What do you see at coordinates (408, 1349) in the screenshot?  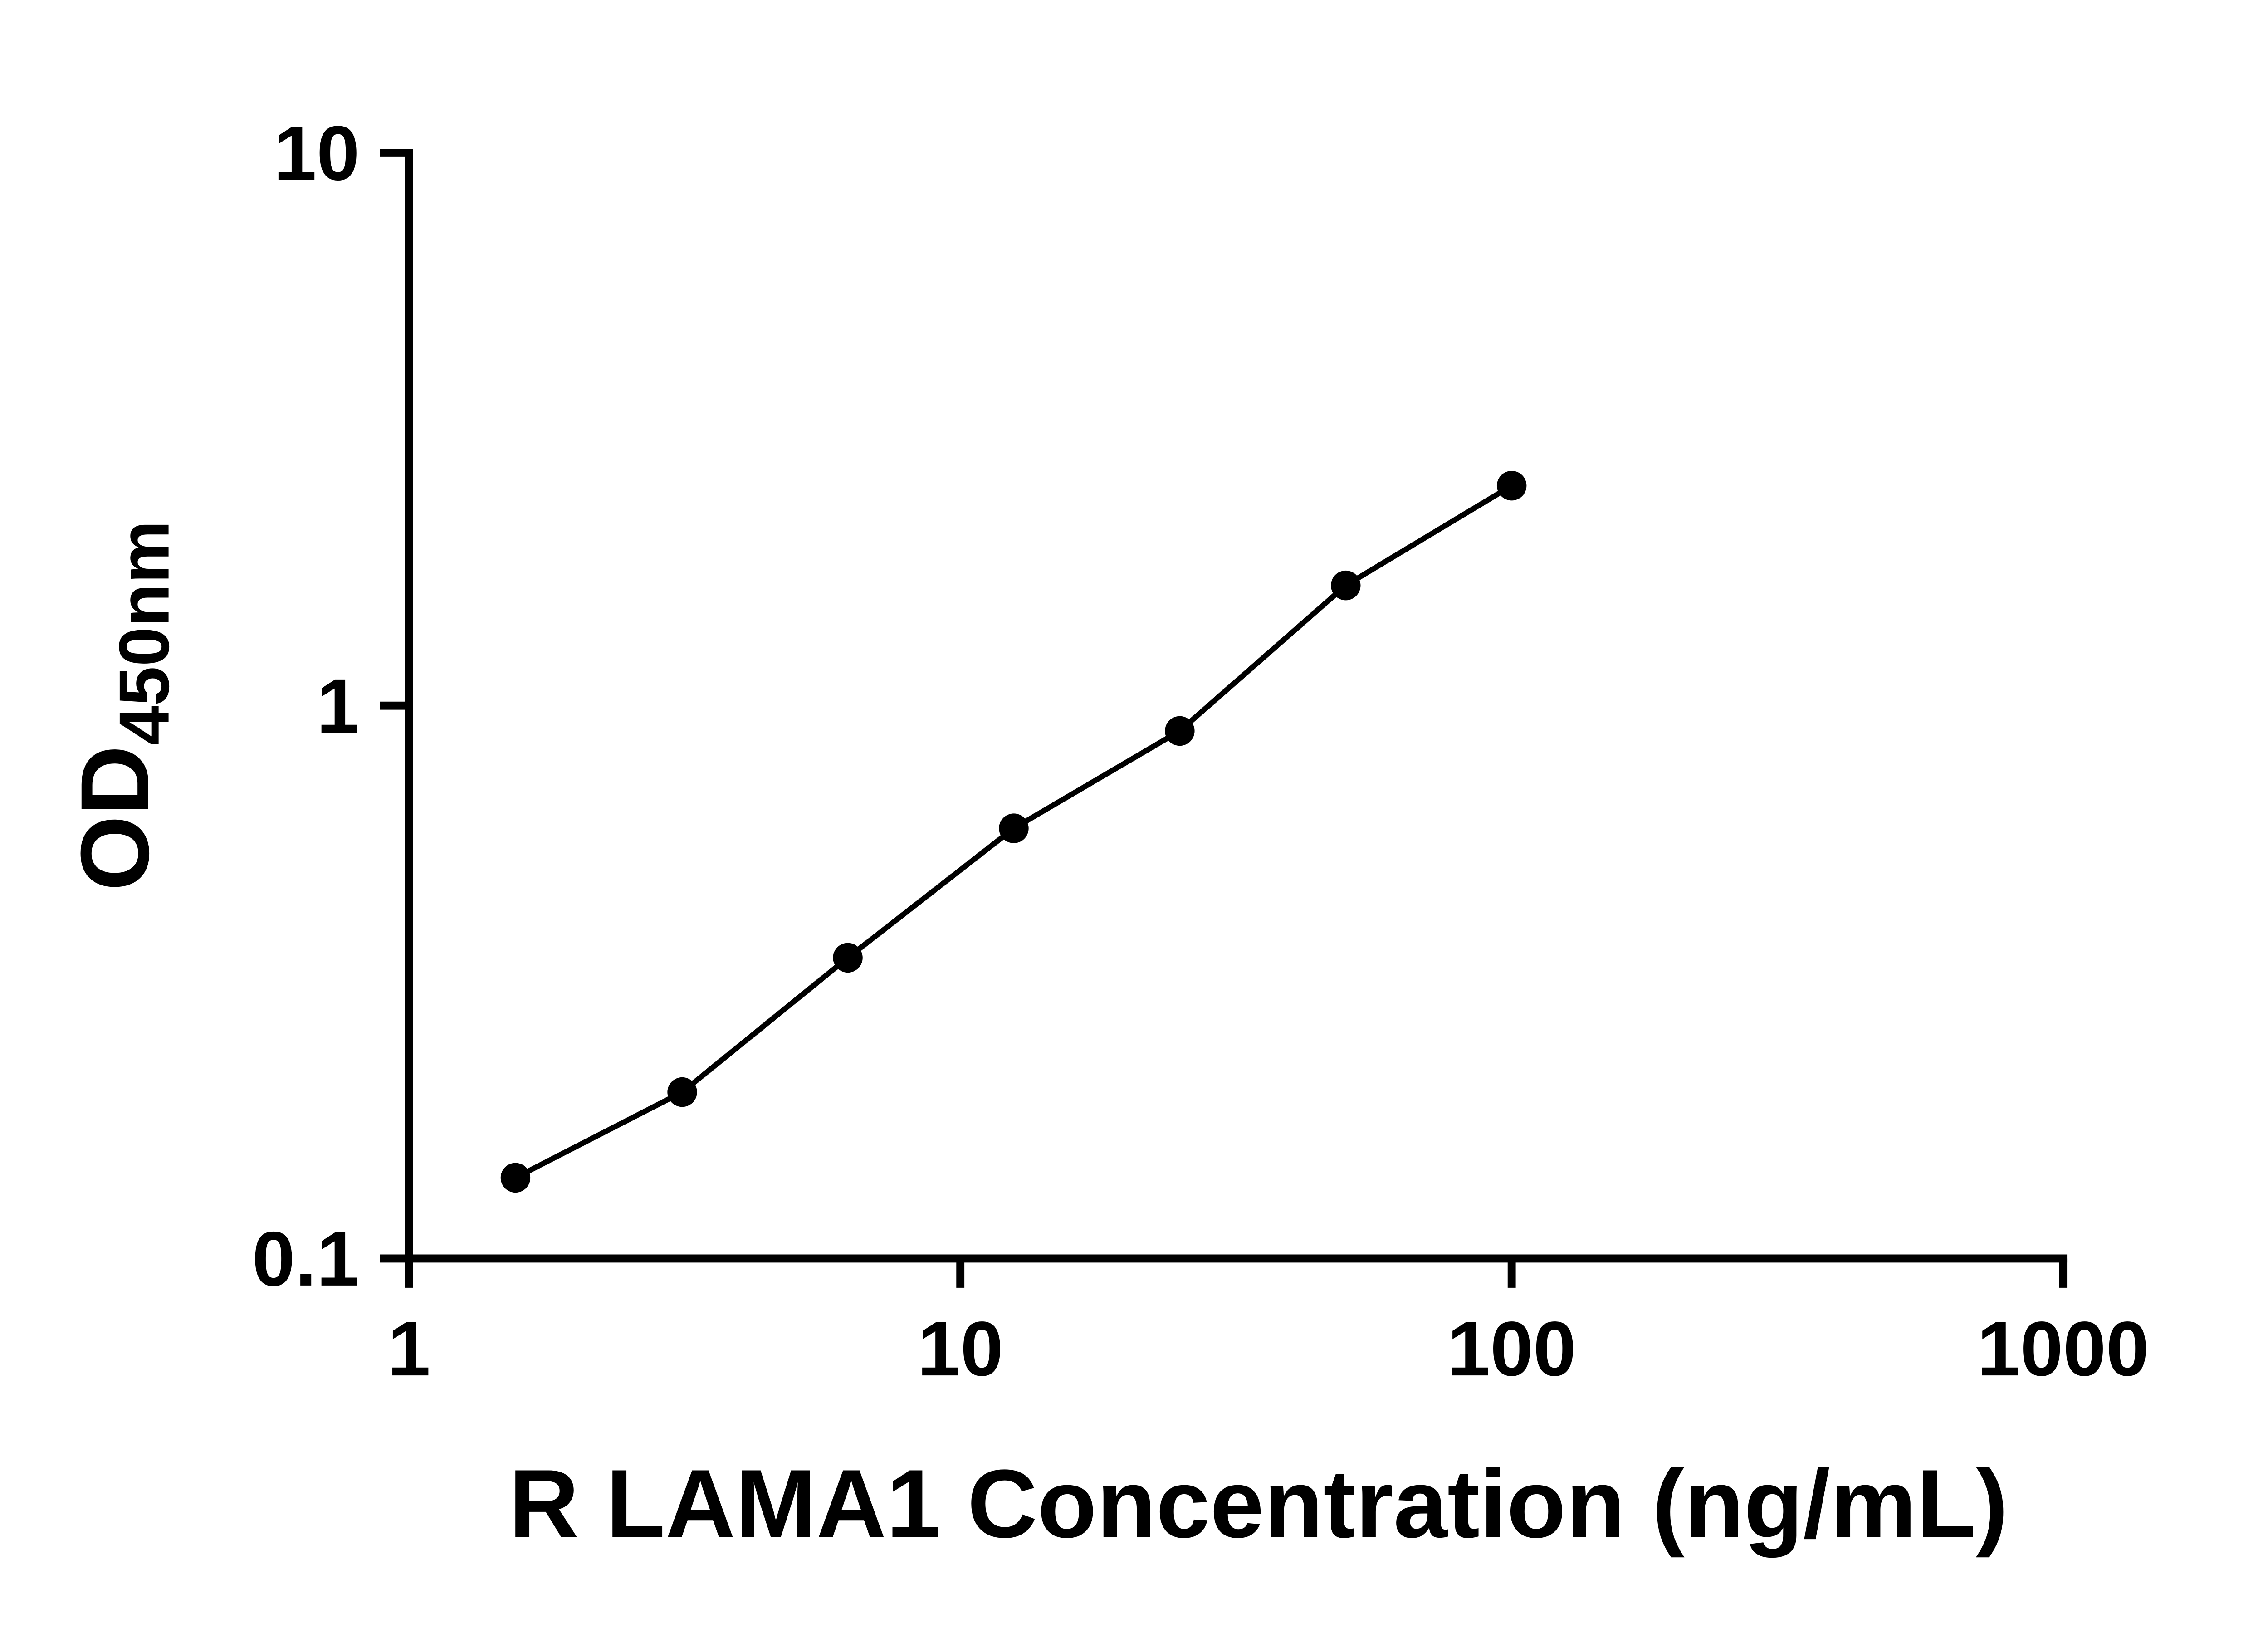 I see `x-axis-tick-label: 1` at bounding box center [408, 1349].